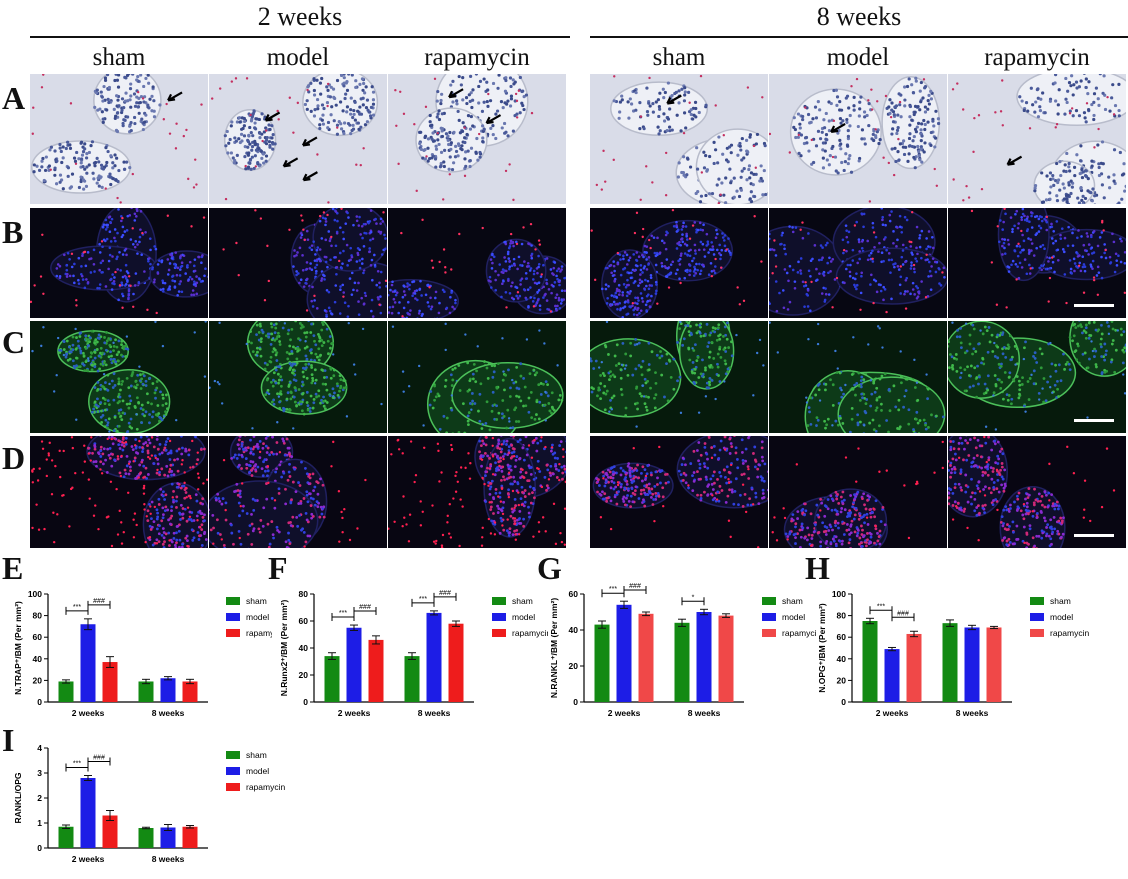 The width and height of the screenshot is (1128, 879). What do you see at coordinates (39, 773) in the screenshot?
I see `y-tick-label: 3` at bounding box center [39, 773].